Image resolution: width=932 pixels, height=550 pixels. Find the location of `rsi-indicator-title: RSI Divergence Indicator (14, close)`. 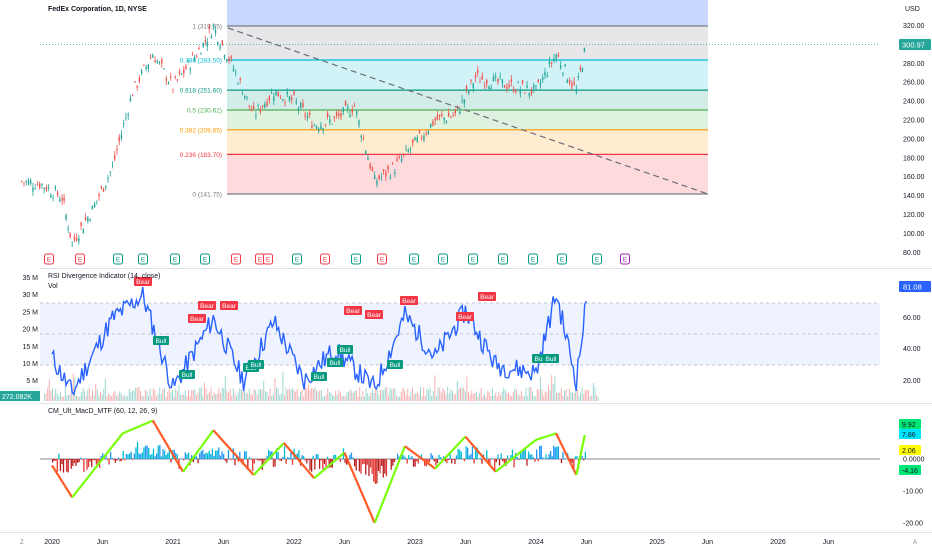

rsi-indicator-title: RSI Divergence Indicator (14, close) is located at coordinates (104, 276).